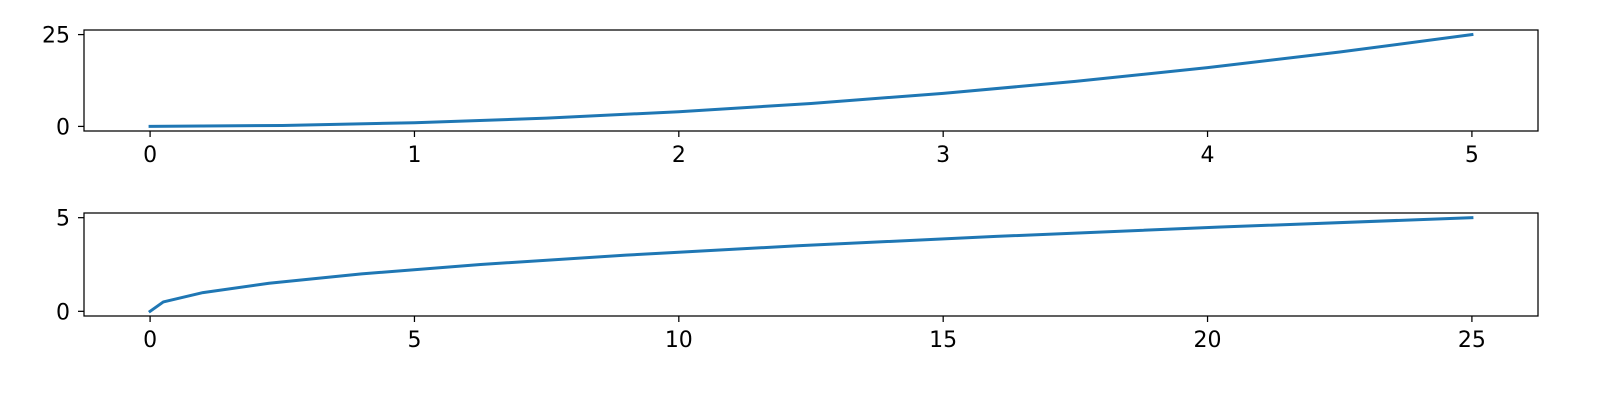  I want to click on bottom-subplot-x-tick-label: 0, so click(150, 340).